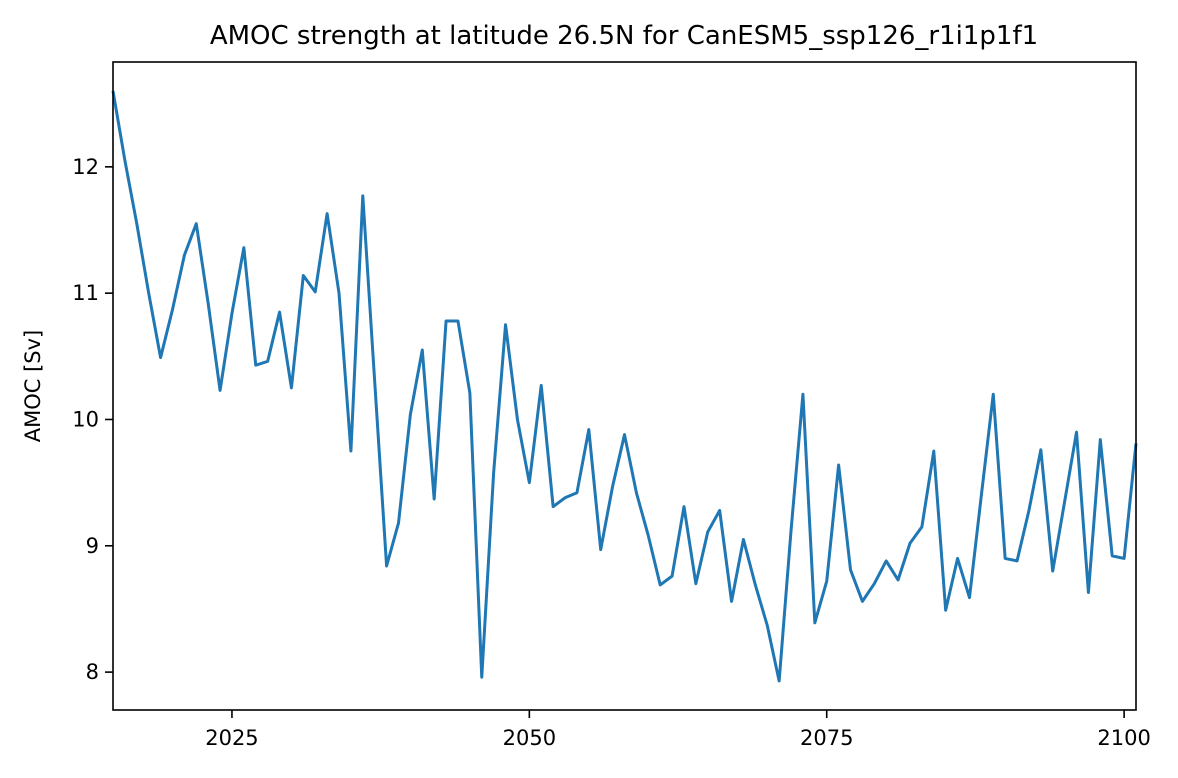 This screenshot has height=778, width=1178. What do you see at coordinates (85, 419) in the screenshot?
I see `y-tick-label: 10` at bounding box center [85, 419].